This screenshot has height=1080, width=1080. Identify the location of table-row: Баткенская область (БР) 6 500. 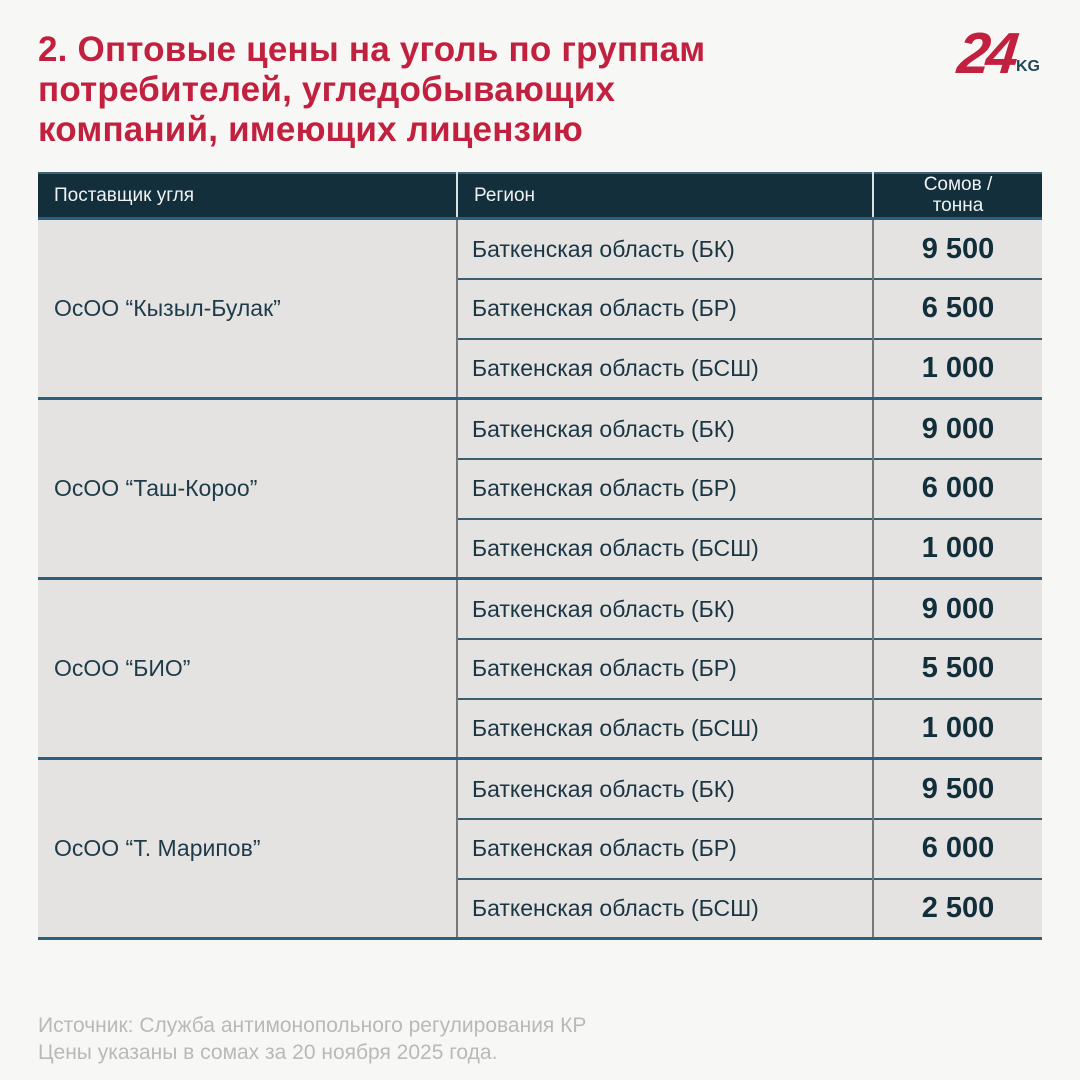
(540, 308).